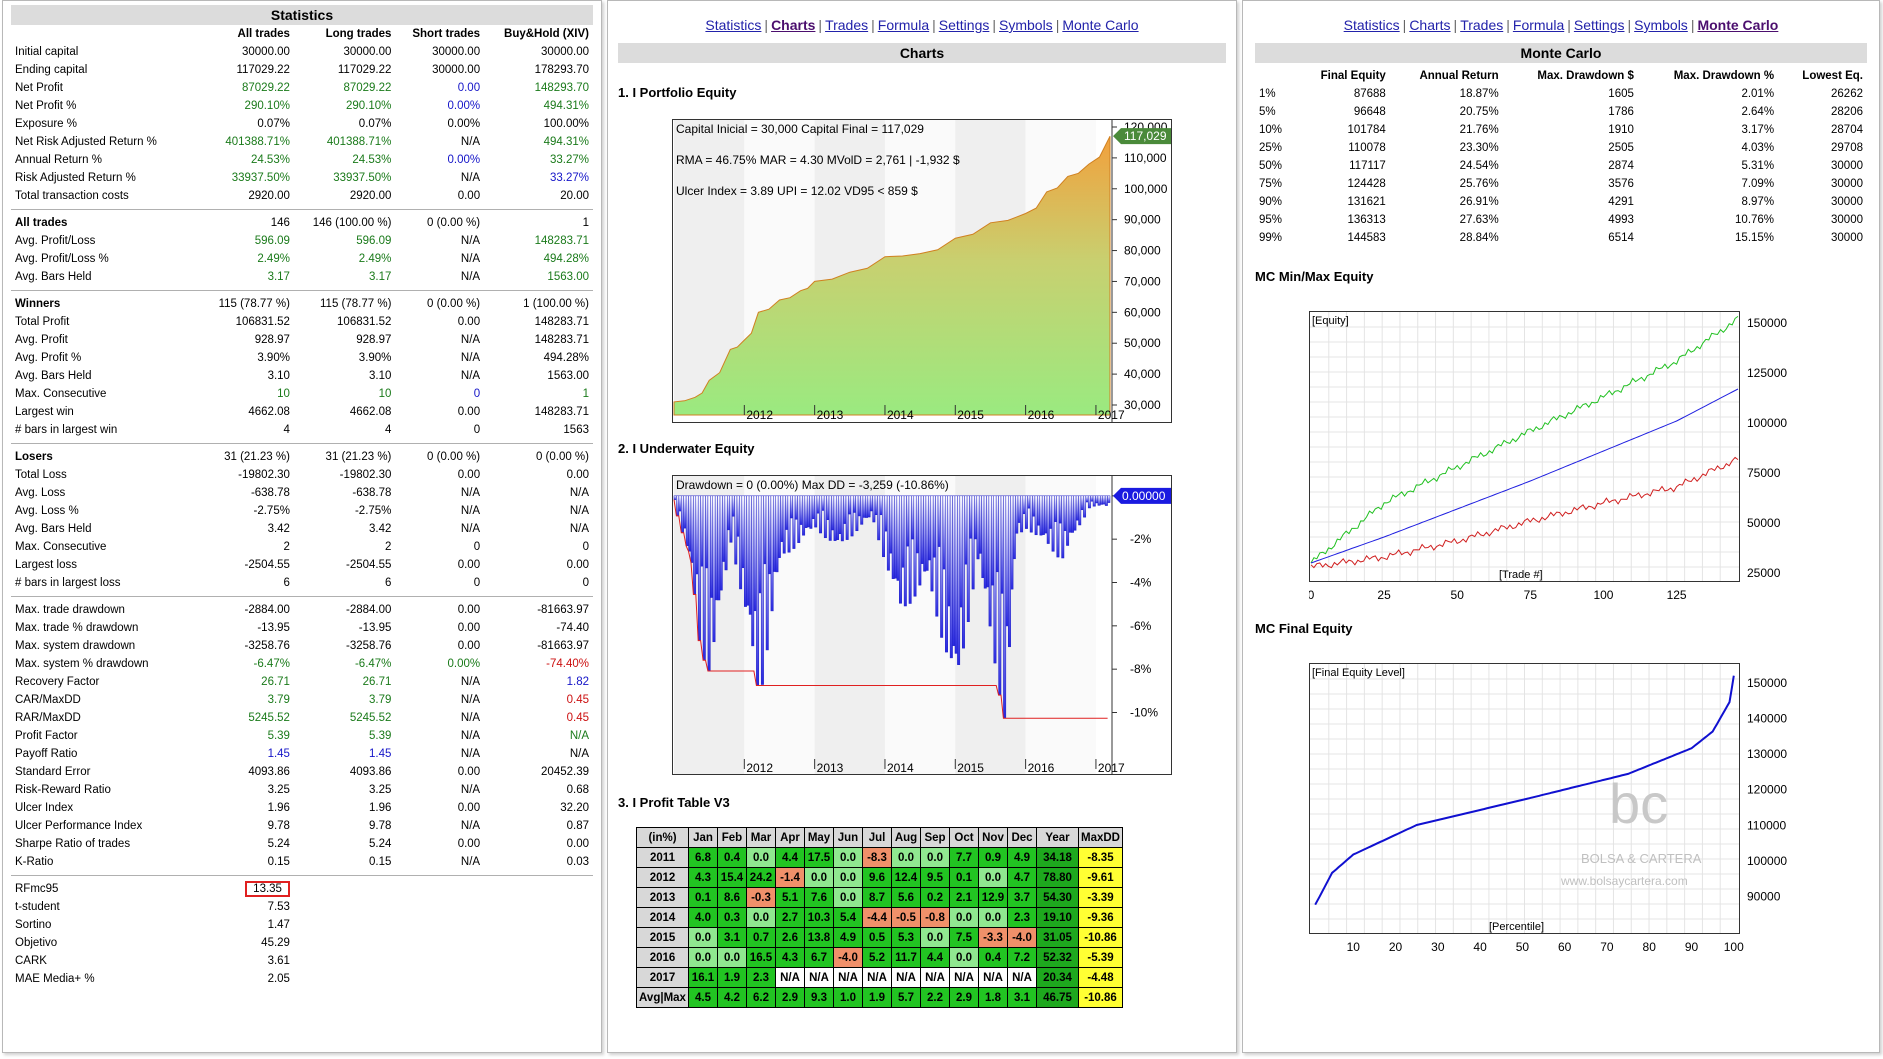 The height and width of the screenshot is (1059, 1883). What do you see at coordinates (1621, 148) in the screenshot?
I see `mc-value: 2505` at bounding box center [1621, 148].